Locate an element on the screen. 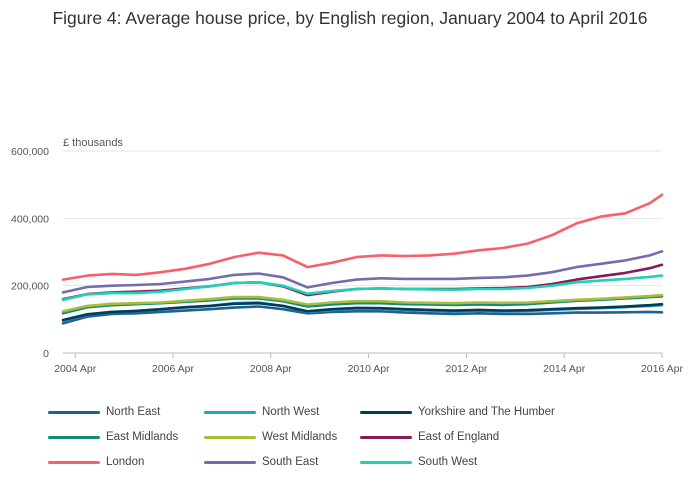 This screenshot has height=502, width=700. legend-label: North West is located at coordinates (291, 412).